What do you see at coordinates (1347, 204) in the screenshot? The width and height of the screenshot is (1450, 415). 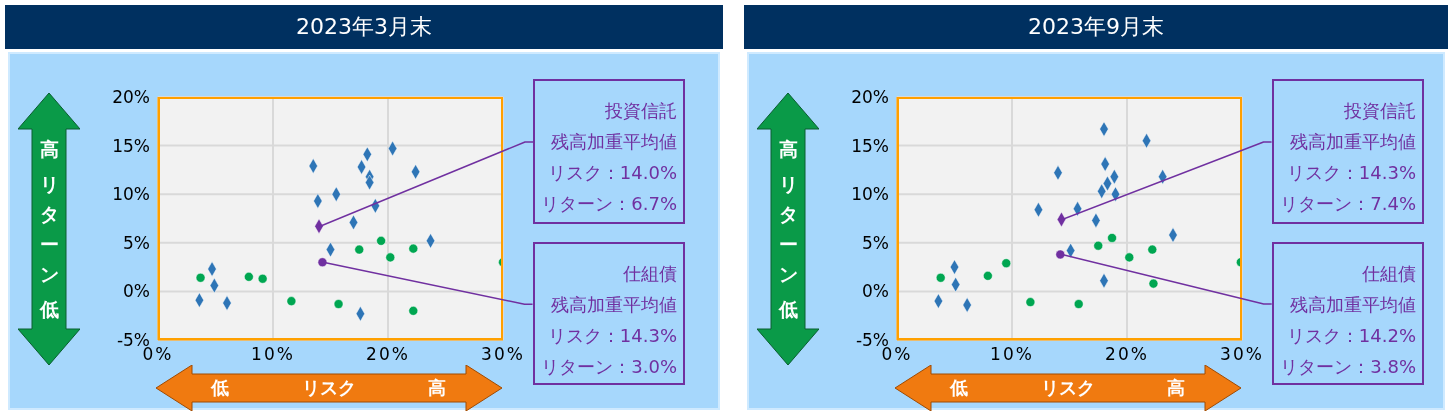 I see `text: リターン：7.4%` at bounding box center [1347, 204].